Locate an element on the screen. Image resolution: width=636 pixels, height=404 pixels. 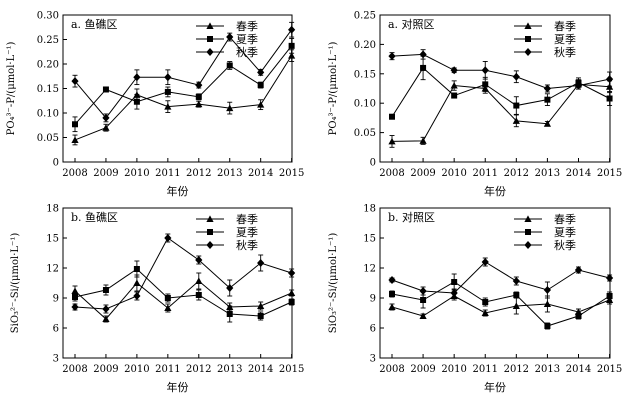
plot-frame is located at coordinates (177, 283).